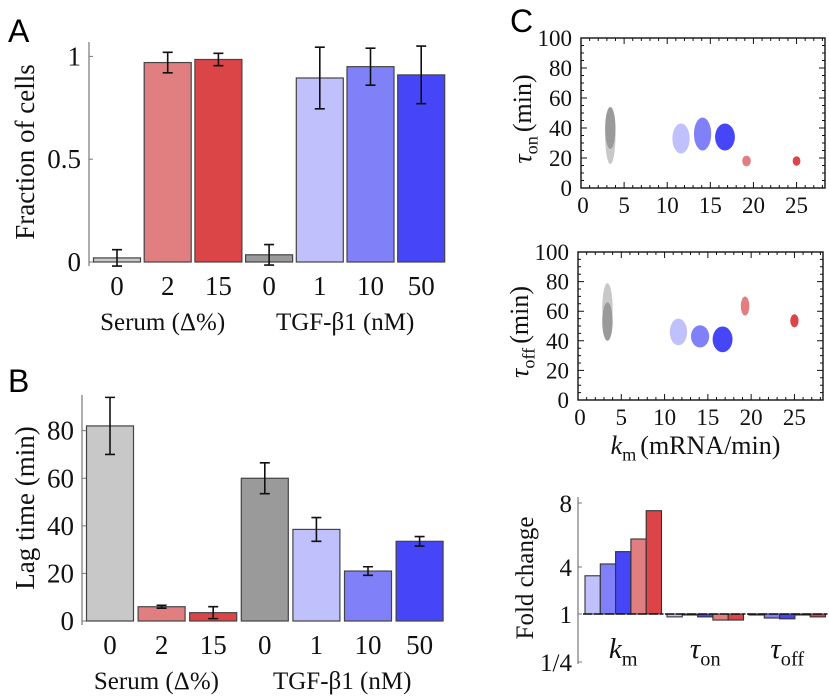 Image resolution: width=829 pixels, height=696 pixels. I want to click on y-axis-label: τon (min), so click(525, 118).